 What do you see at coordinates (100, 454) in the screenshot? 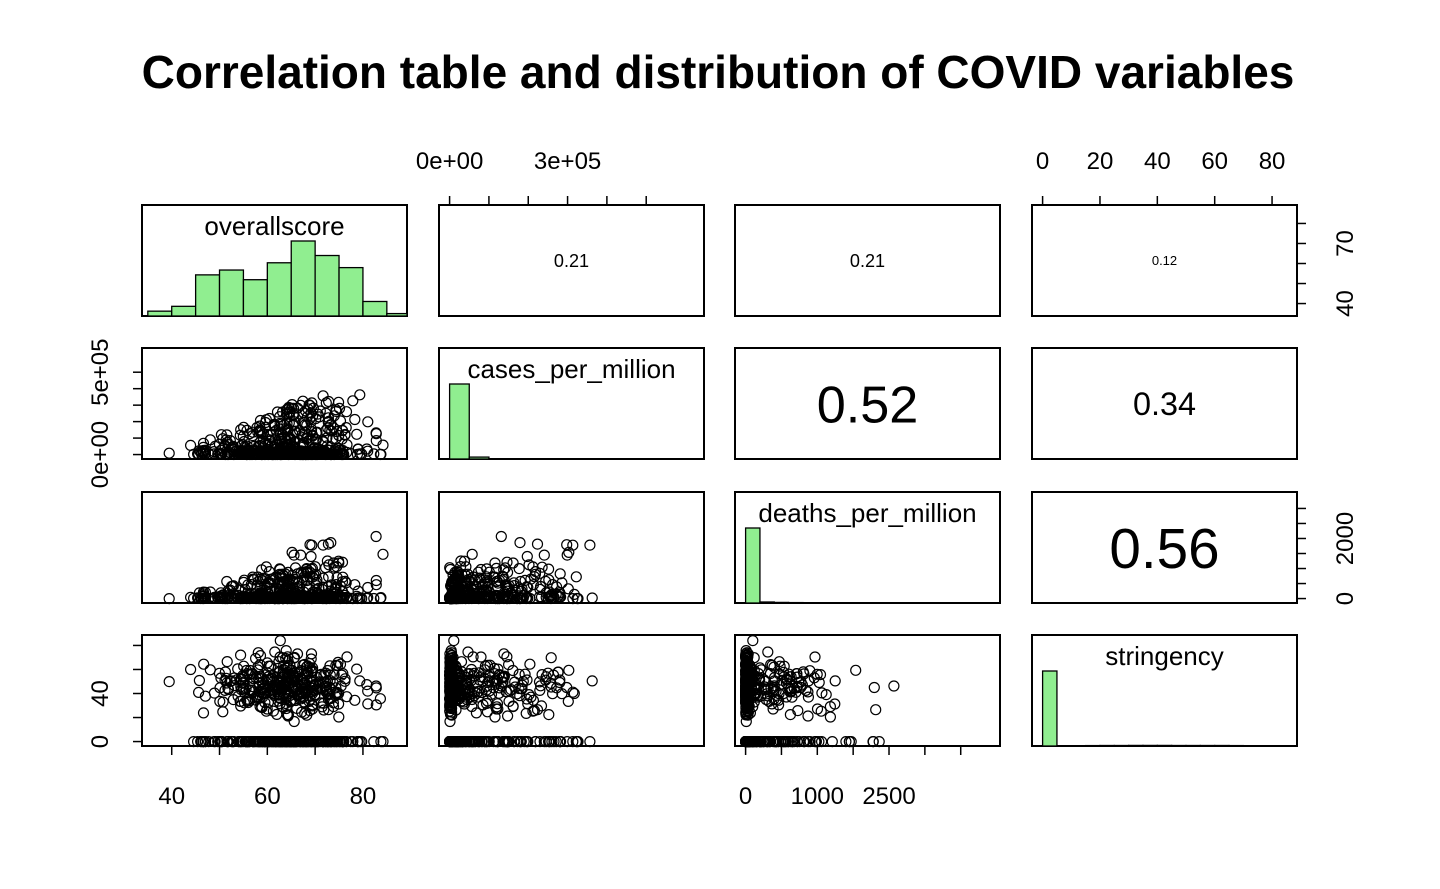
I see `tick-label: 0e+00` at bounding box center [100, 454].